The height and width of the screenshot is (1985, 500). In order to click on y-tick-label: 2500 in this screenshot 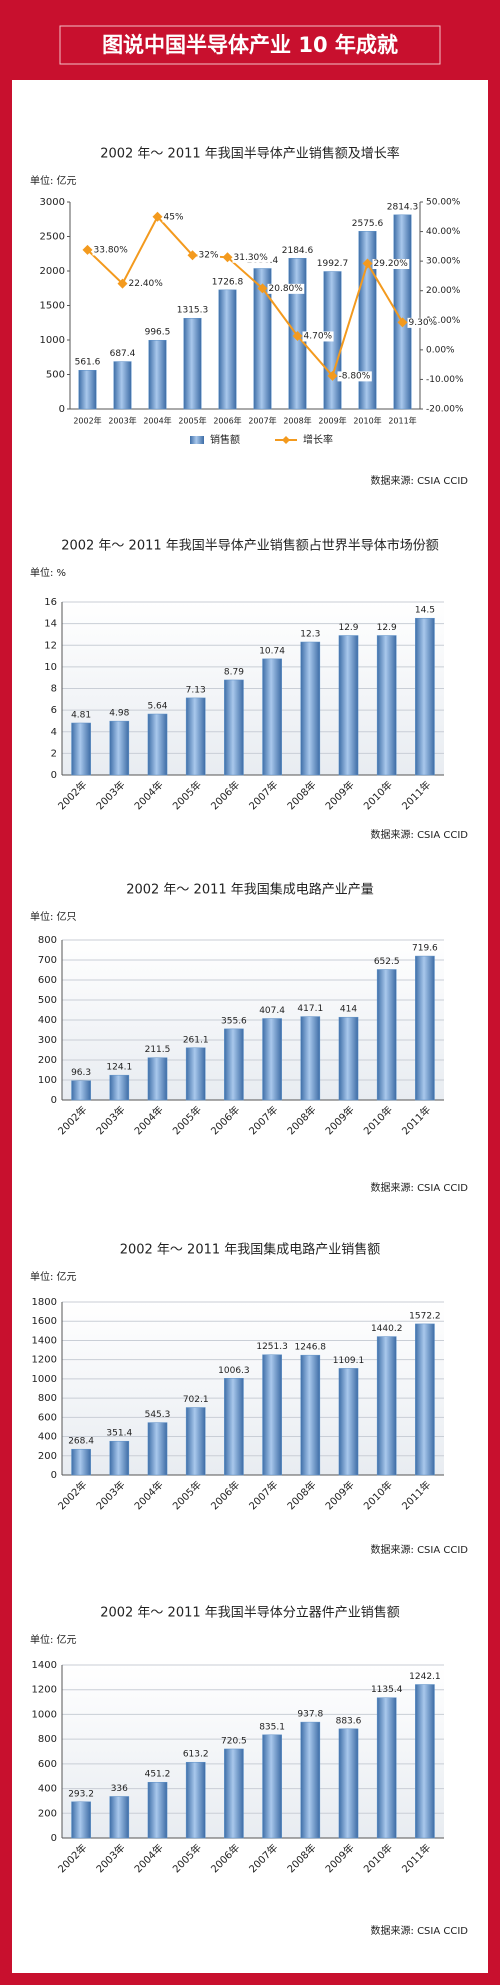, I will do `click(52, 237)`.